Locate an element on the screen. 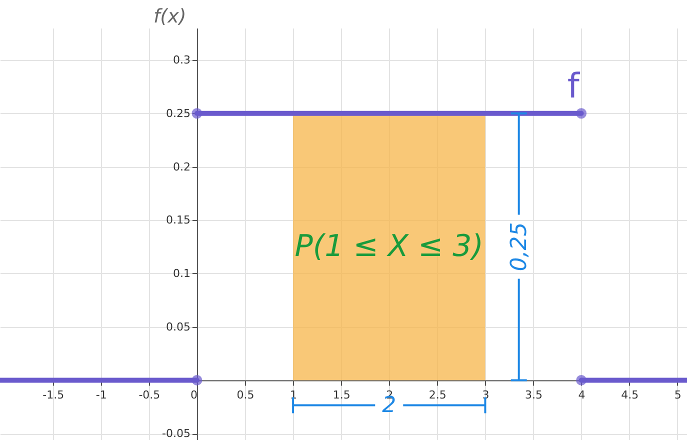  x-tick-label: 4.5 is located at coordinates (630, 395).